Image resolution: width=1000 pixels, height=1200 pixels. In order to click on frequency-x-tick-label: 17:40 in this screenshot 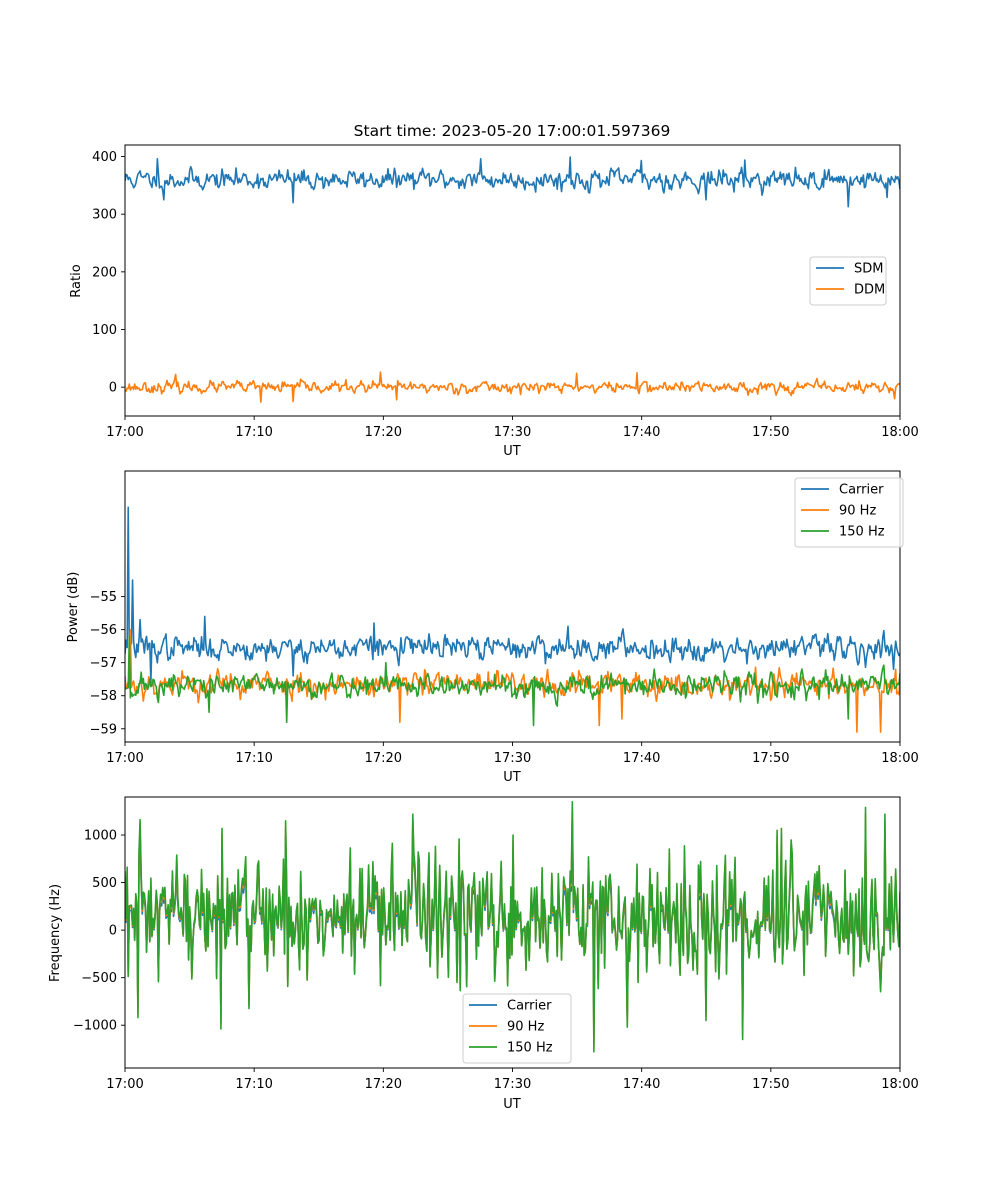, I will do `click(641, 1084)`.